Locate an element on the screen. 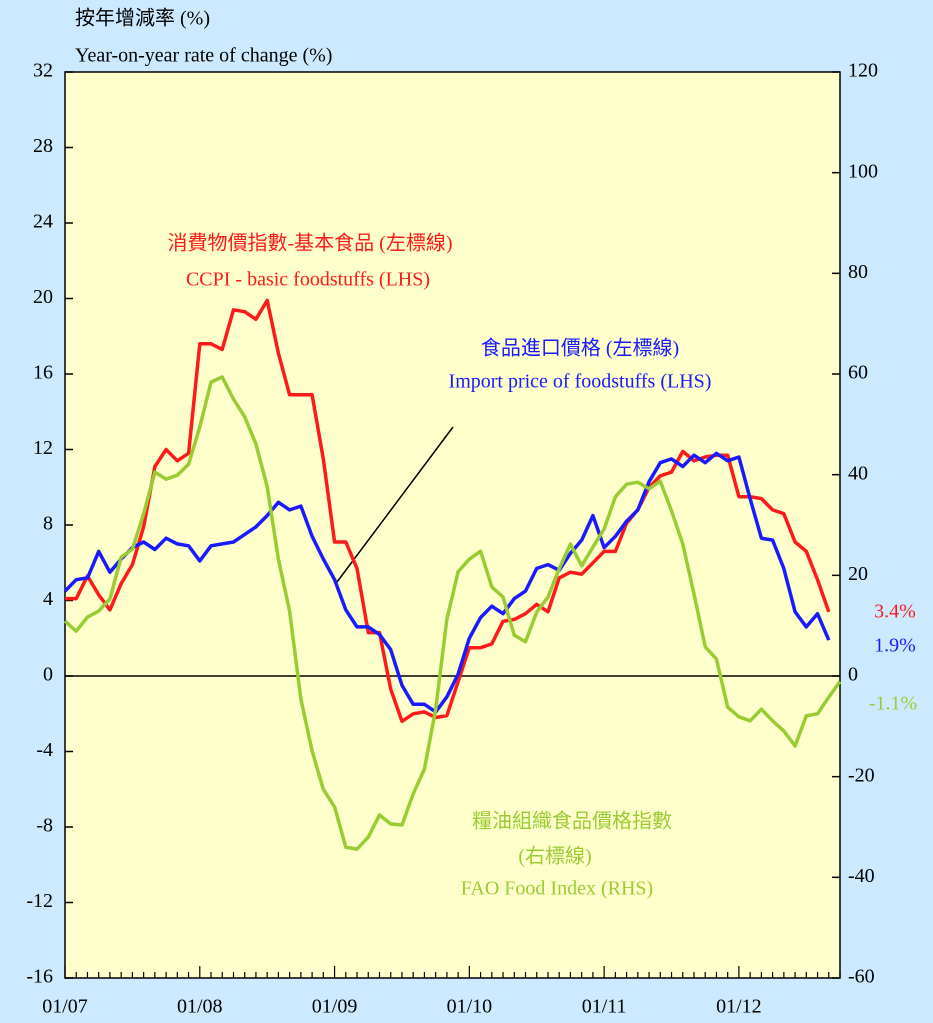 This screenshot has width=933, height=1023. x-tick-label: 01/10 is located at coordinates (470, 1007).